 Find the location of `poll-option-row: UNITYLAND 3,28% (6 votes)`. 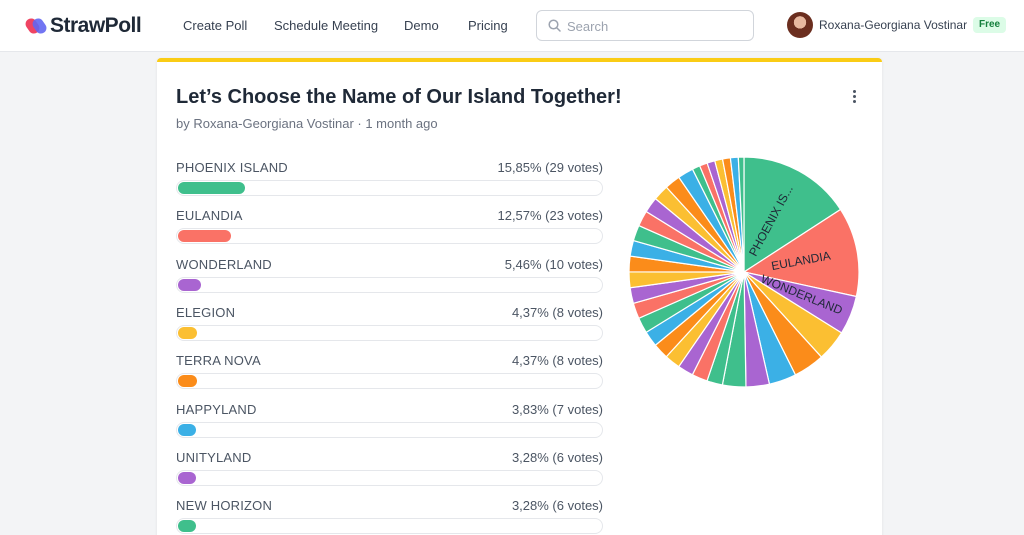

poll-option-row: UNITYLAND 3,28% (6 votes) is located at coordinates (389, 474).